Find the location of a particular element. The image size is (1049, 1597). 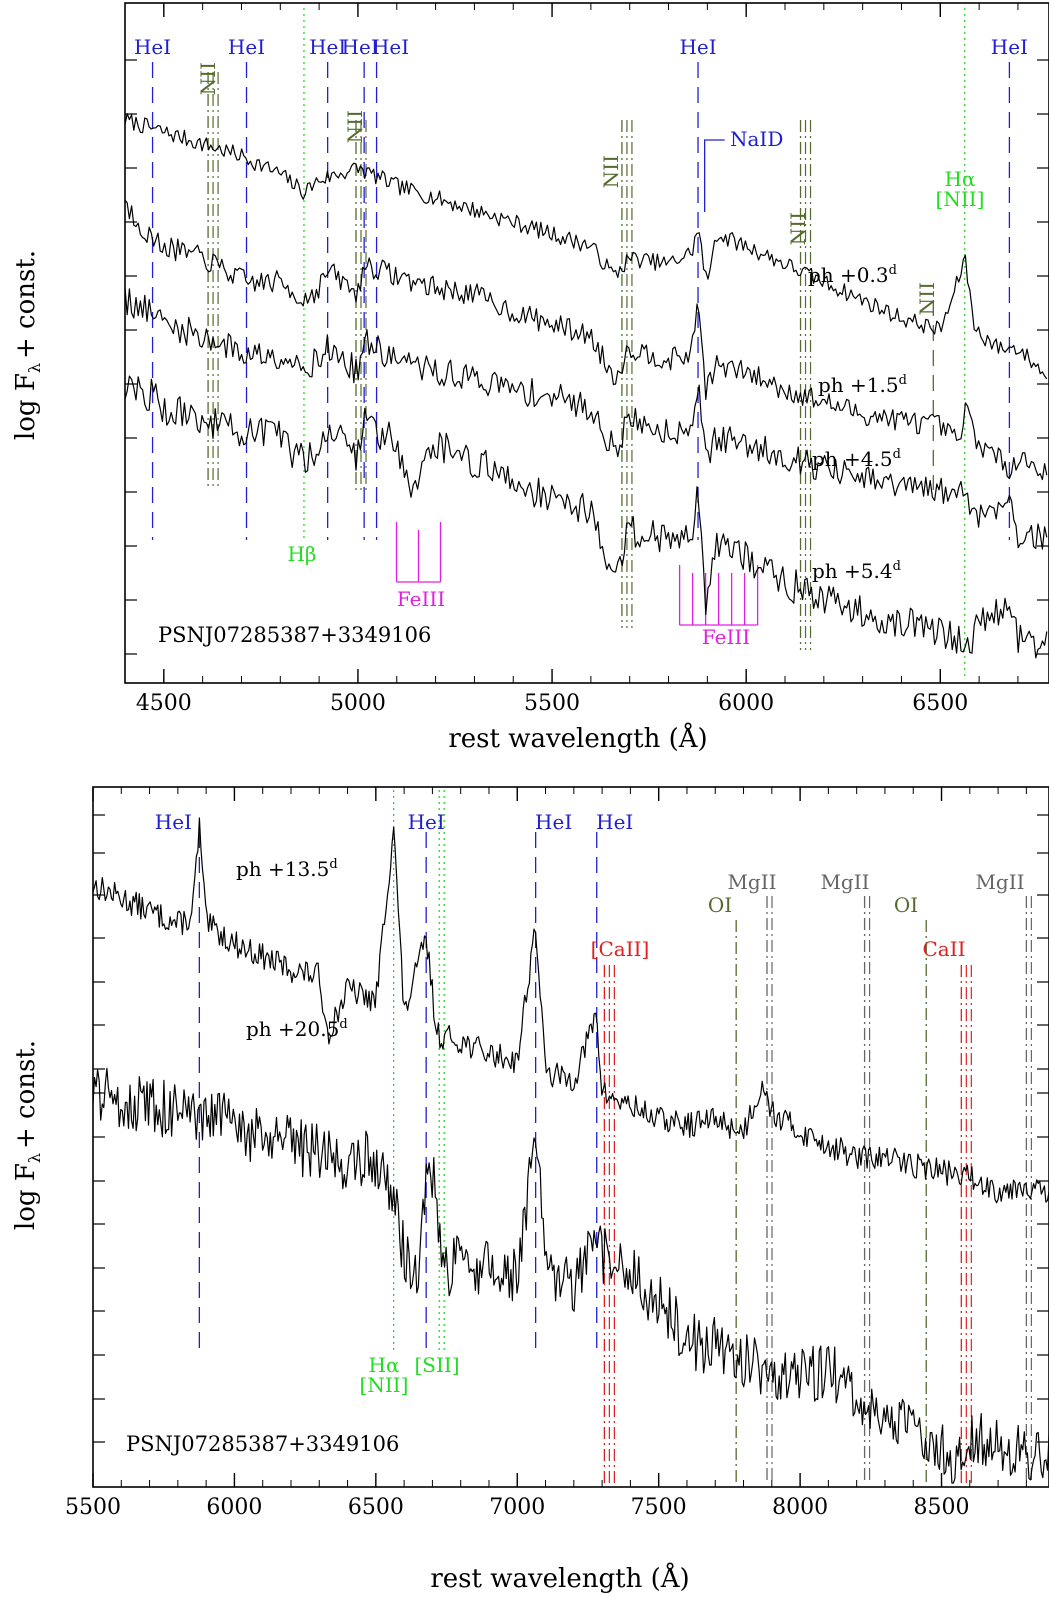

top-panel-y-axis-title: log Fλ+ const. is located at coordinates (27, 345).